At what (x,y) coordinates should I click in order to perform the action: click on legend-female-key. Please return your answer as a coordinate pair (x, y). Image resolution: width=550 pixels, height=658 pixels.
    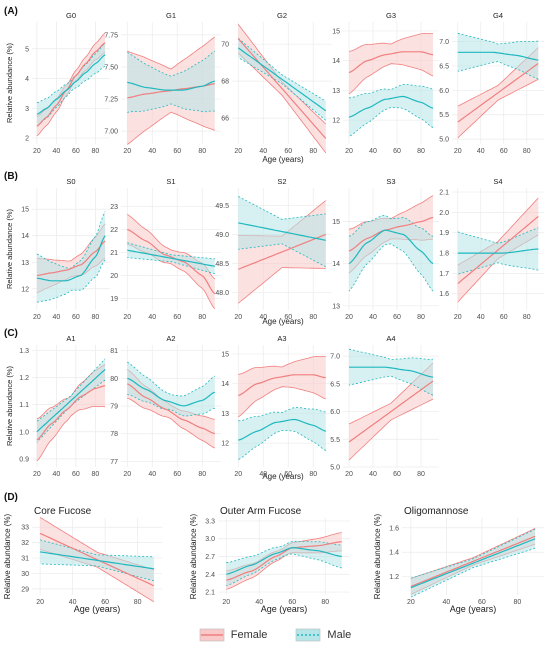
    Looking at the image, I should click on (212, 635).